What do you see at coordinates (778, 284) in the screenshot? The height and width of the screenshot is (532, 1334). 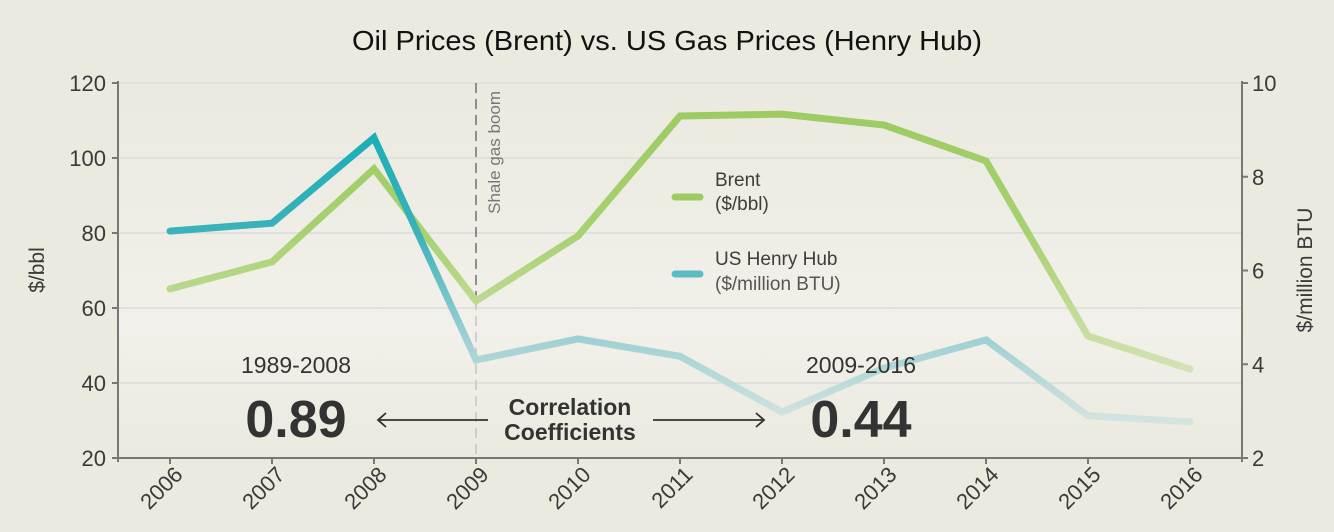 I see `legend-unit-henry-hub: ($/million BTU)` at bounding box center [778, 284].